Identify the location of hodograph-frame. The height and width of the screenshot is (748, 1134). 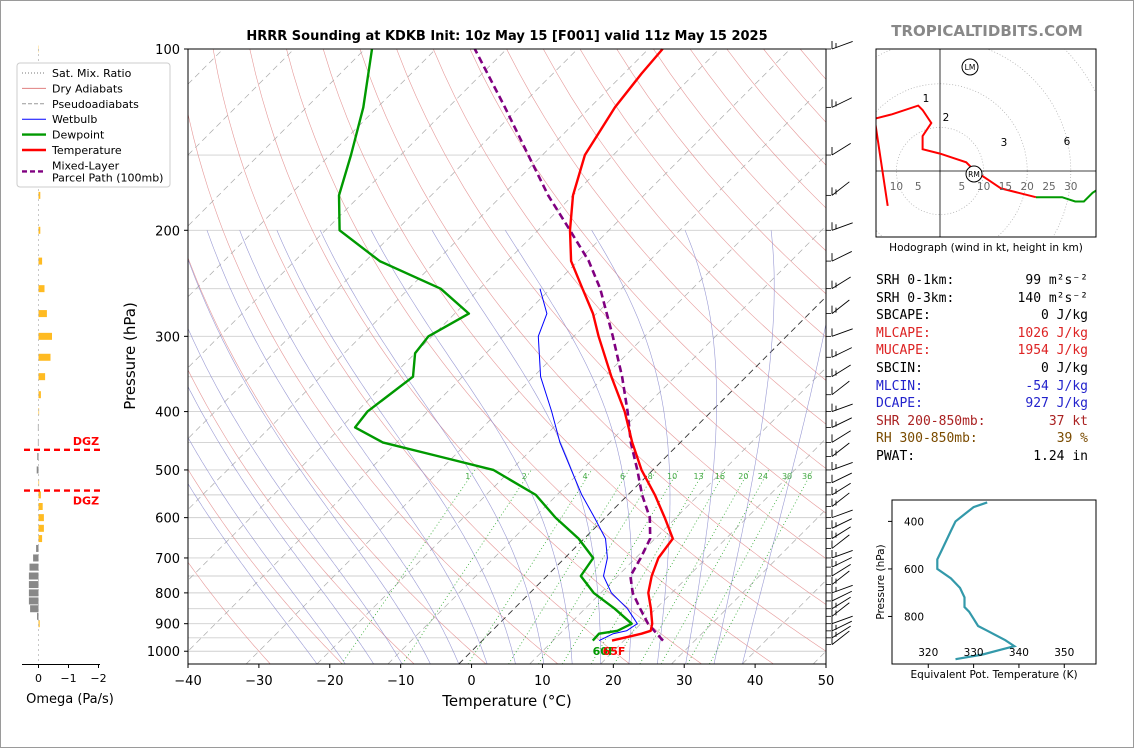
(986, 143).